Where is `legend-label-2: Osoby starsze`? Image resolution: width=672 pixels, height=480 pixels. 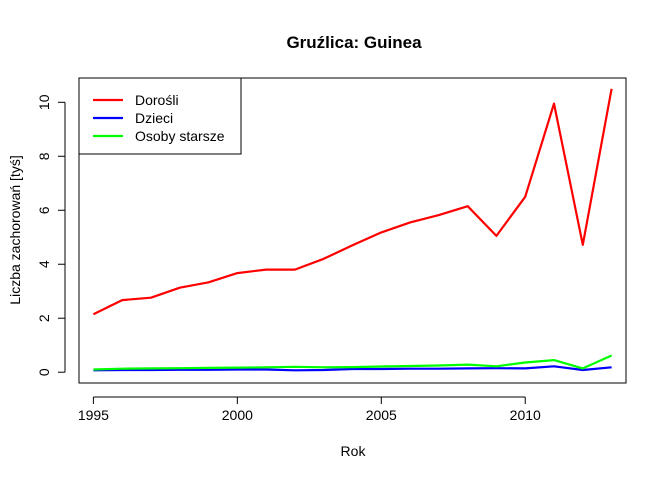 legend-label-2: Osoby starsze is located at coordinates (180, 136).